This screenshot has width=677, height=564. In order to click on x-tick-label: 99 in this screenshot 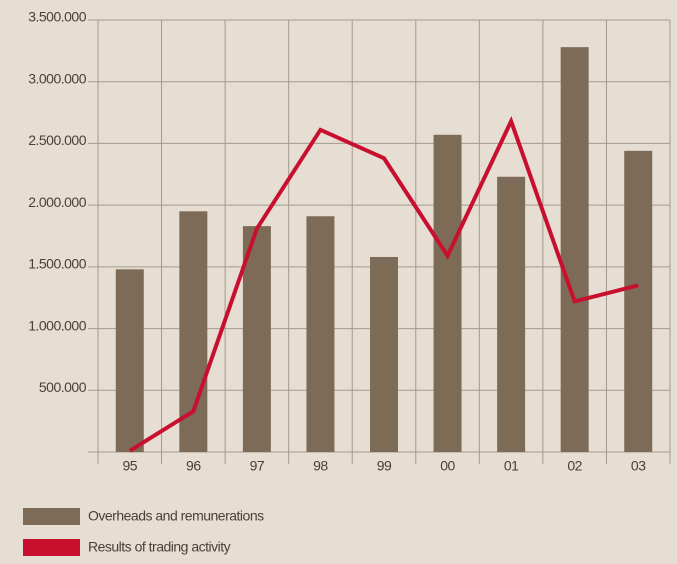, I will do `click(384, 466)`.